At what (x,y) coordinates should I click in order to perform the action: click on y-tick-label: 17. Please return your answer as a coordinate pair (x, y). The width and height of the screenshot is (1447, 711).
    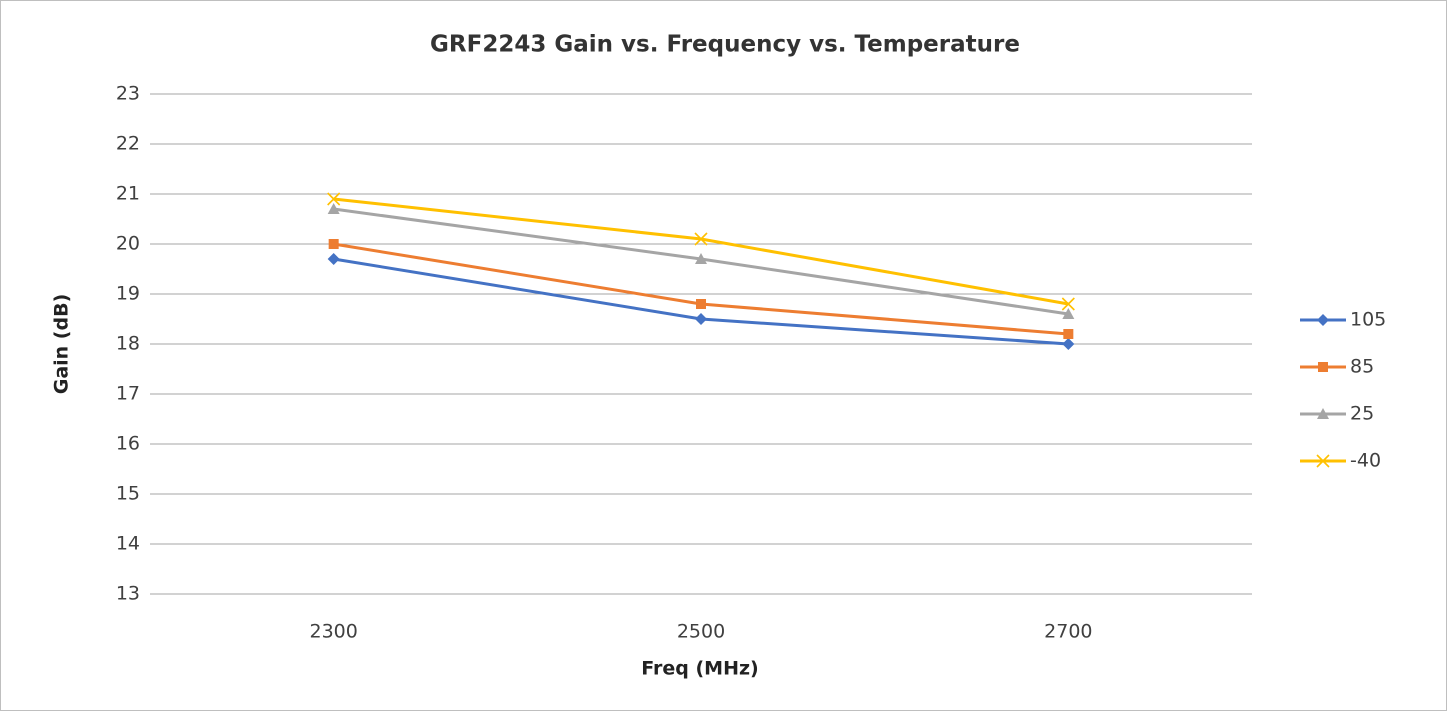
    Looking at the image, I should click on (128, 394).